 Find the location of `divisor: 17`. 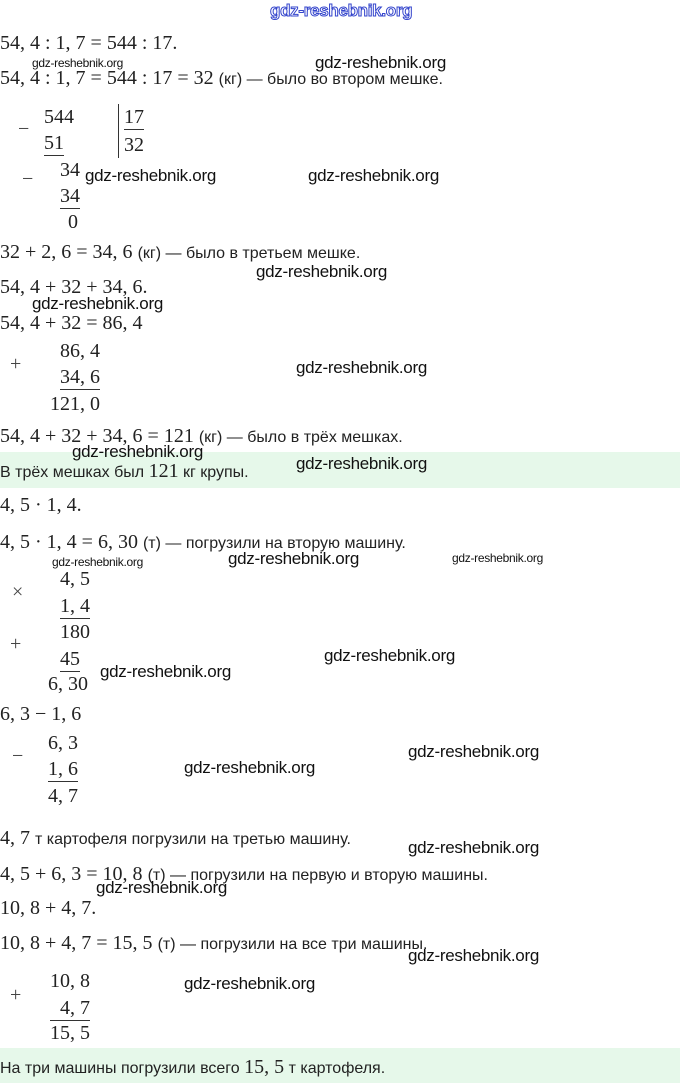

divisor: 17 is located at coordinates (134, 118).